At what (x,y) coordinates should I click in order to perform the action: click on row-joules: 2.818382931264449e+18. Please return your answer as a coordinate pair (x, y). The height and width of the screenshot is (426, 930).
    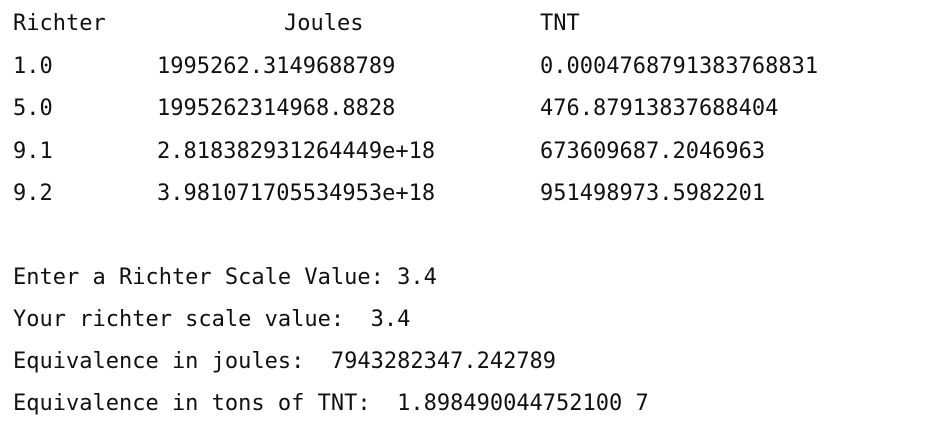
    Looking at the image, I should click on (296, 151).